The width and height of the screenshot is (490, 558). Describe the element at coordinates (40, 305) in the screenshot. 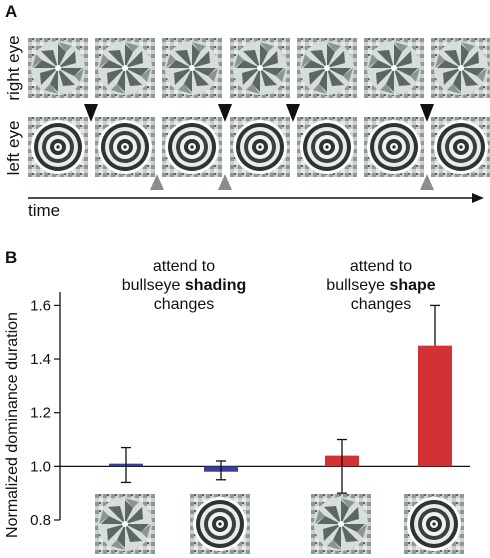

I see `y-tick-label: 1.6` at that location.